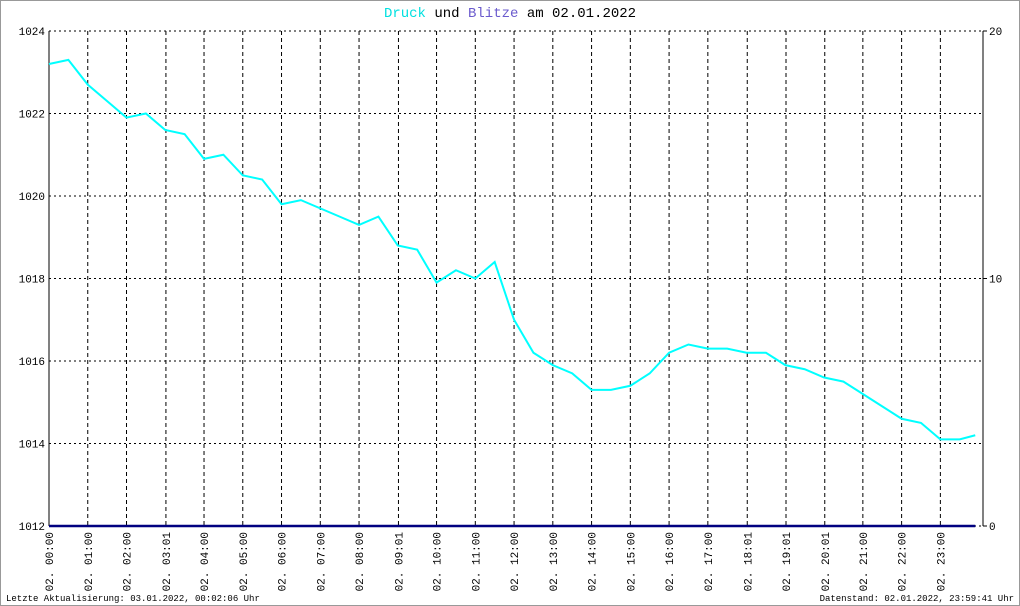 This screenshot has height=606, width=1020. Describe the element at coordinates (361, 561) in the screenshot. I see `x-tick-label: 02. 08:00` at that location.